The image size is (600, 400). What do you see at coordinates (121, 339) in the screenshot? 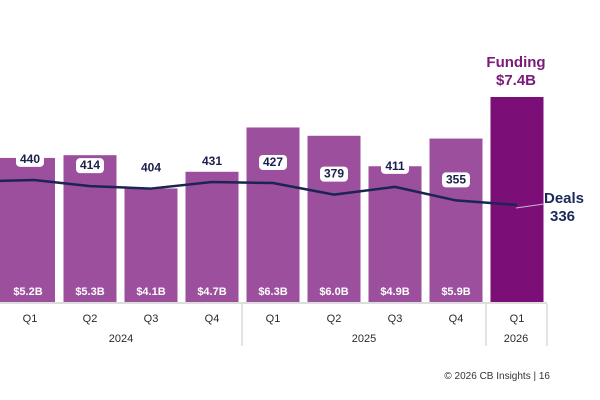
I see `year-label: 2024` at bounding box center [121, 339].